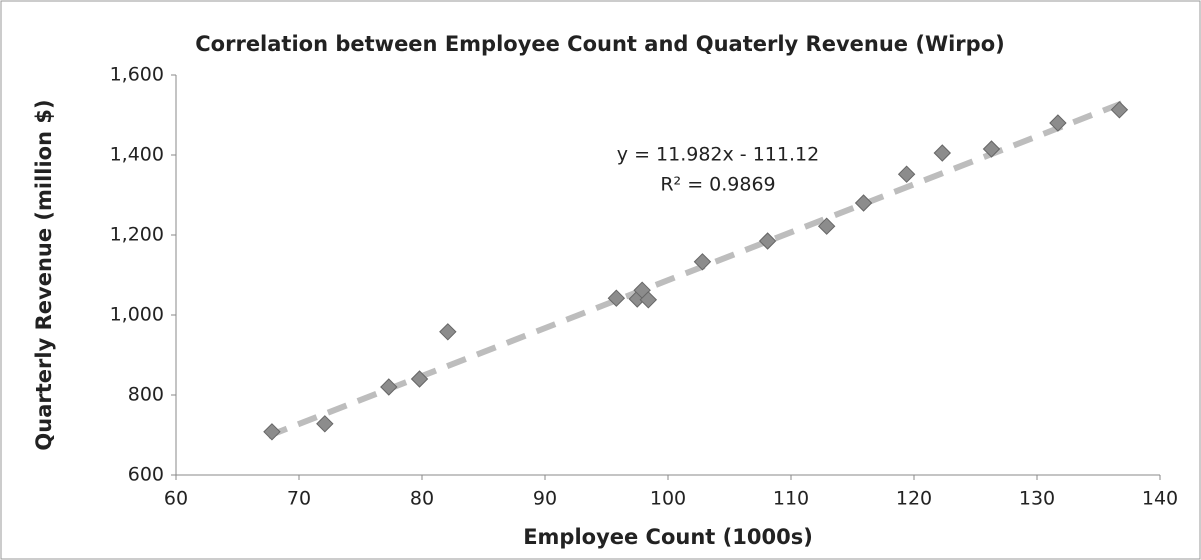 This screenshot has height=560, width=1201. I want to click on y-tick-label: 800, so click(146, 395).